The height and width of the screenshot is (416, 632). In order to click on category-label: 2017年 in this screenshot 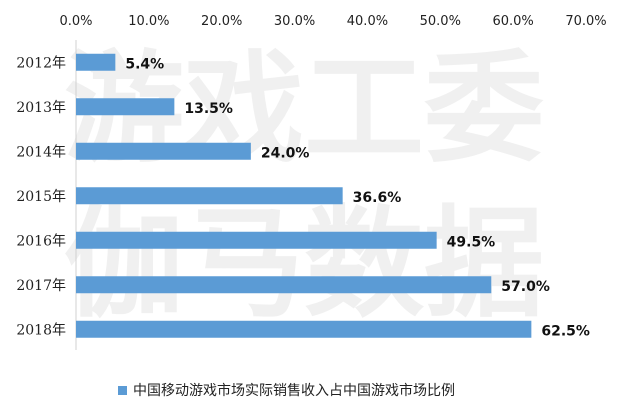, I will do `click(41, 286)`.